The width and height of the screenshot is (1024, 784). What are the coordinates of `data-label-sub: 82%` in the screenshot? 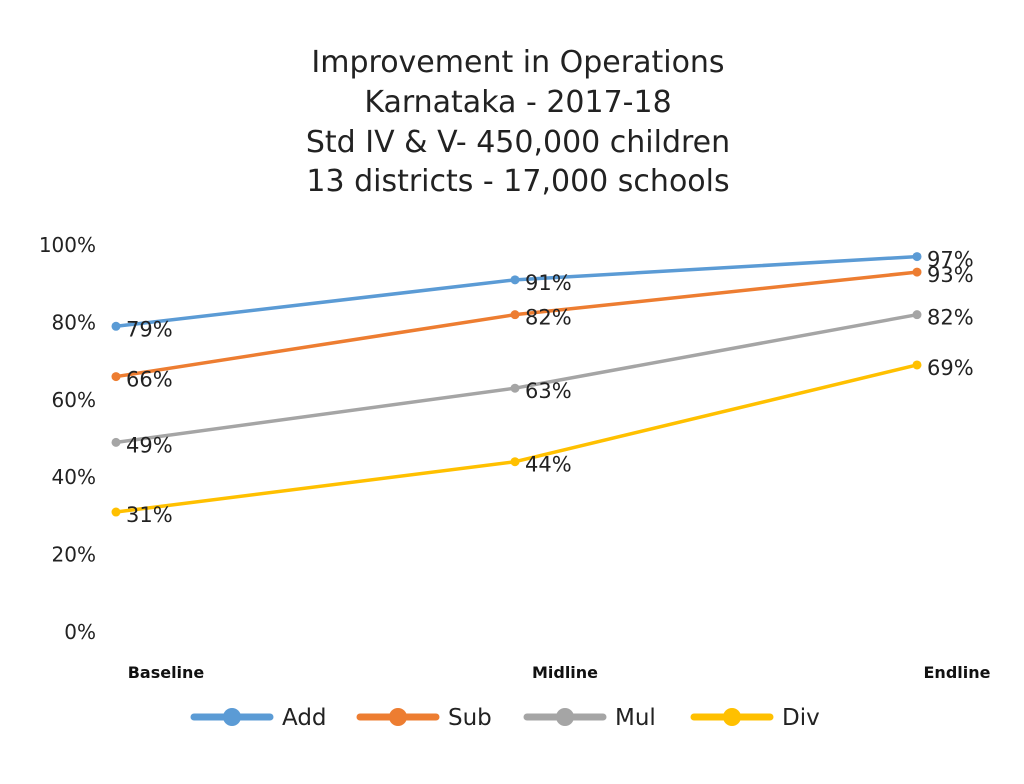 It's located at (548, 318).